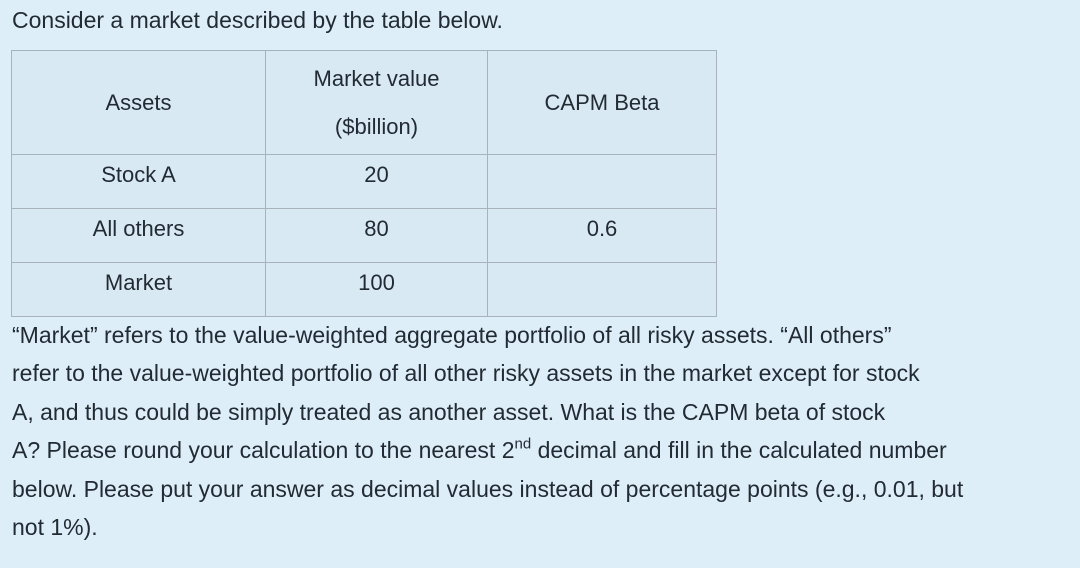 The height and width of the screenshot is (568, 1080). I want to click on asset-name: Market, so click(138, 282).